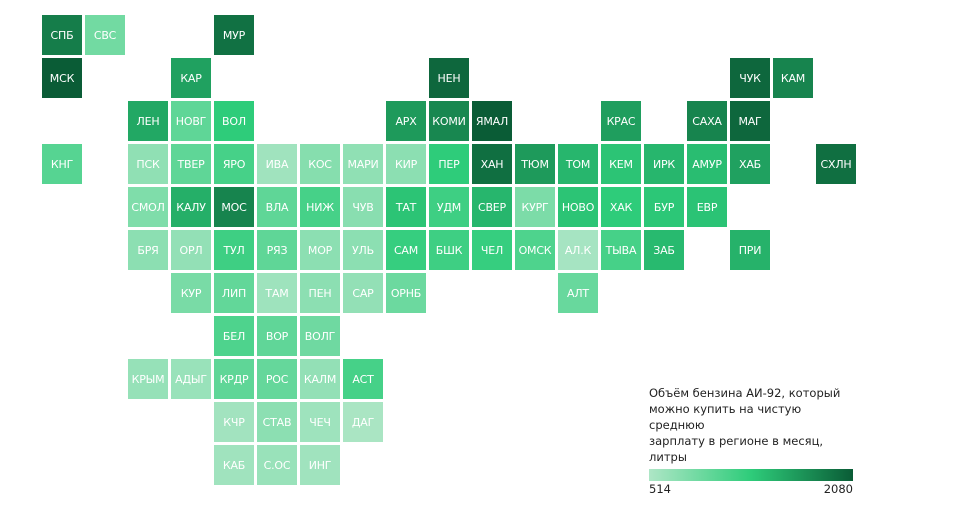  What do you see at coordinates (363, 293) in the screenshot?
I see `region-tile: САР` at bounding box center [363, 293].